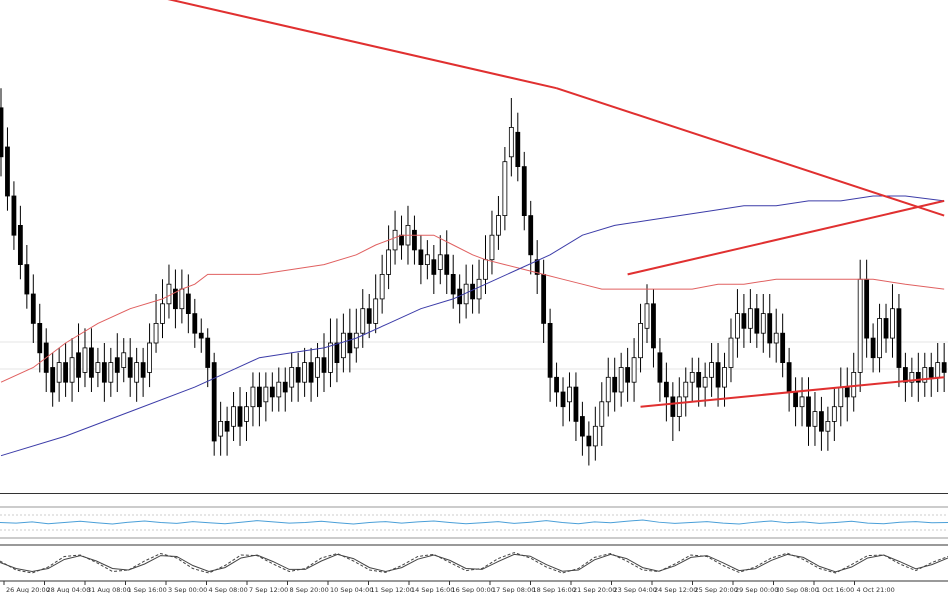 The height and width of the screenshot is (593, 948). What do you see at coordinates (147, 589) in the screenshot?
I see `x-tick-label-3: 1 Sep 16:00` at bounding box center [147, 589].